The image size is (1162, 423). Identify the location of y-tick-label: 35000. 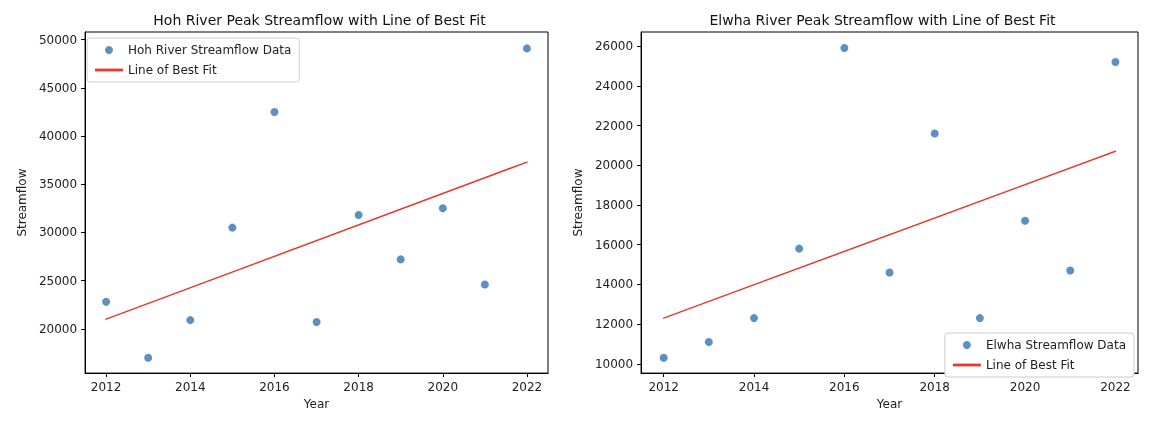
(58, 184).